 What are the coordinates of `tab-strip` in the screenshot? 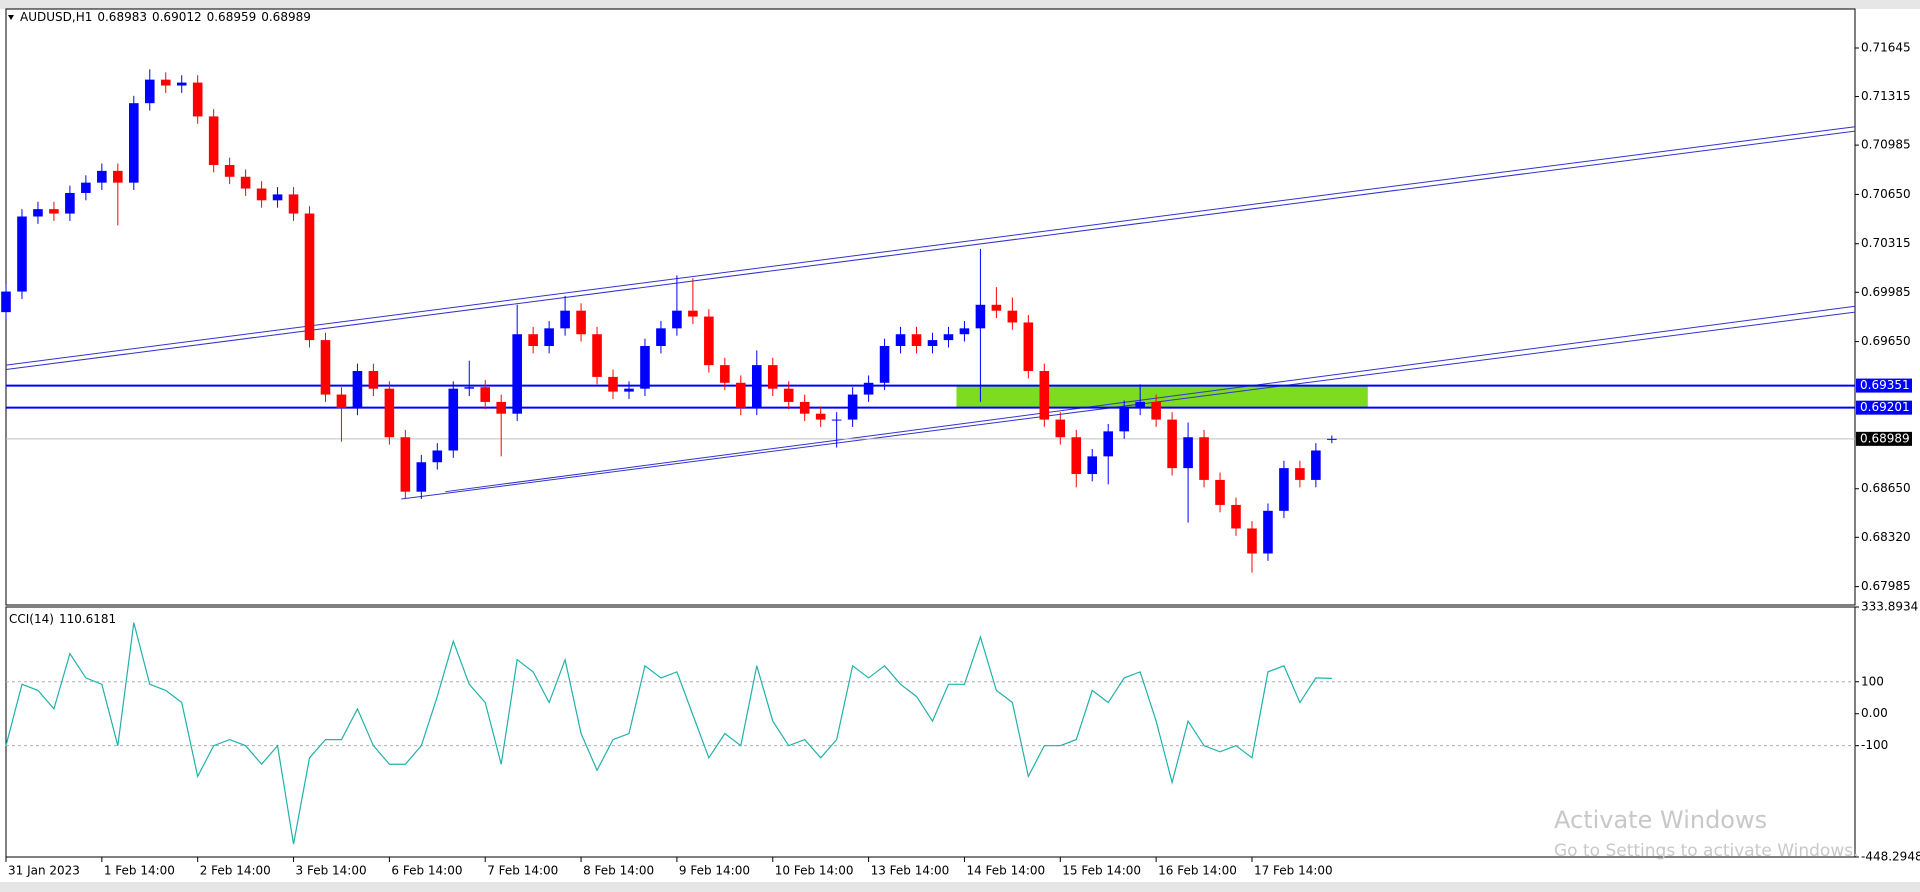 It's located at (960, 887).